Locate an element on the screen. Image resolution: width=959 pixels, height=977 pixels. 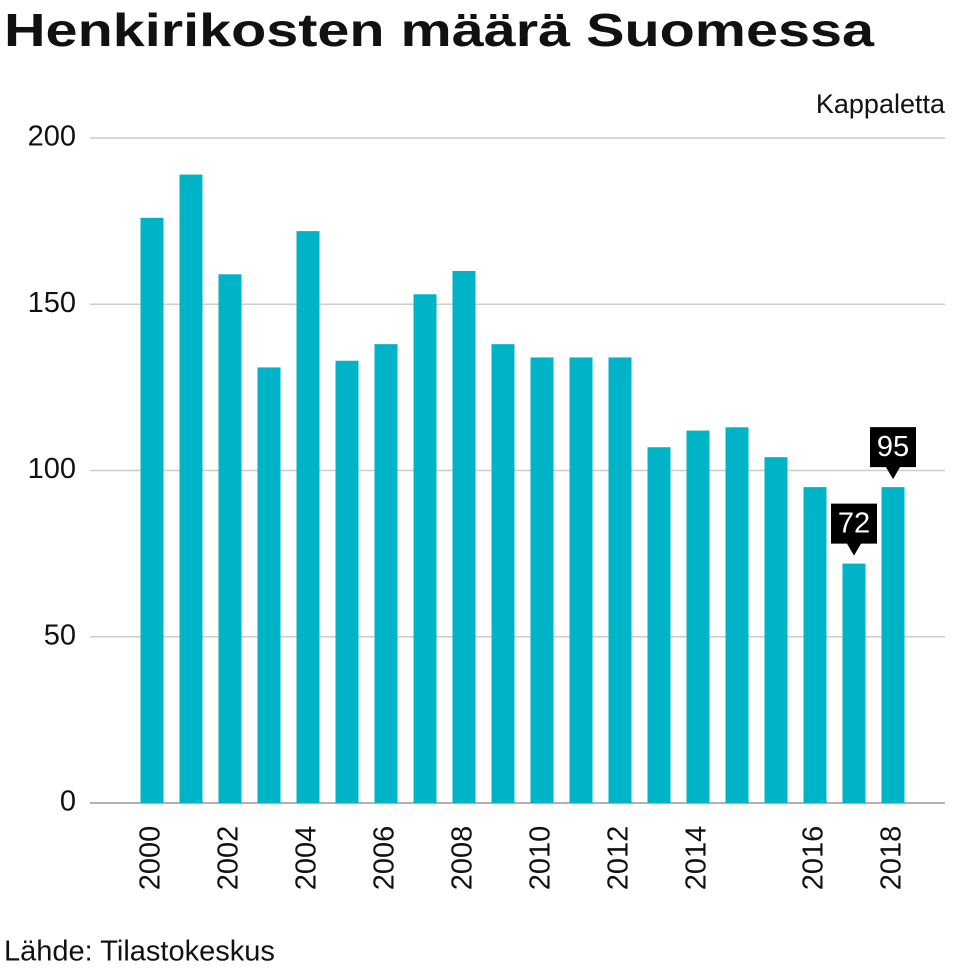
x-tick-label: 2002 is located at coordinates (229, 858).